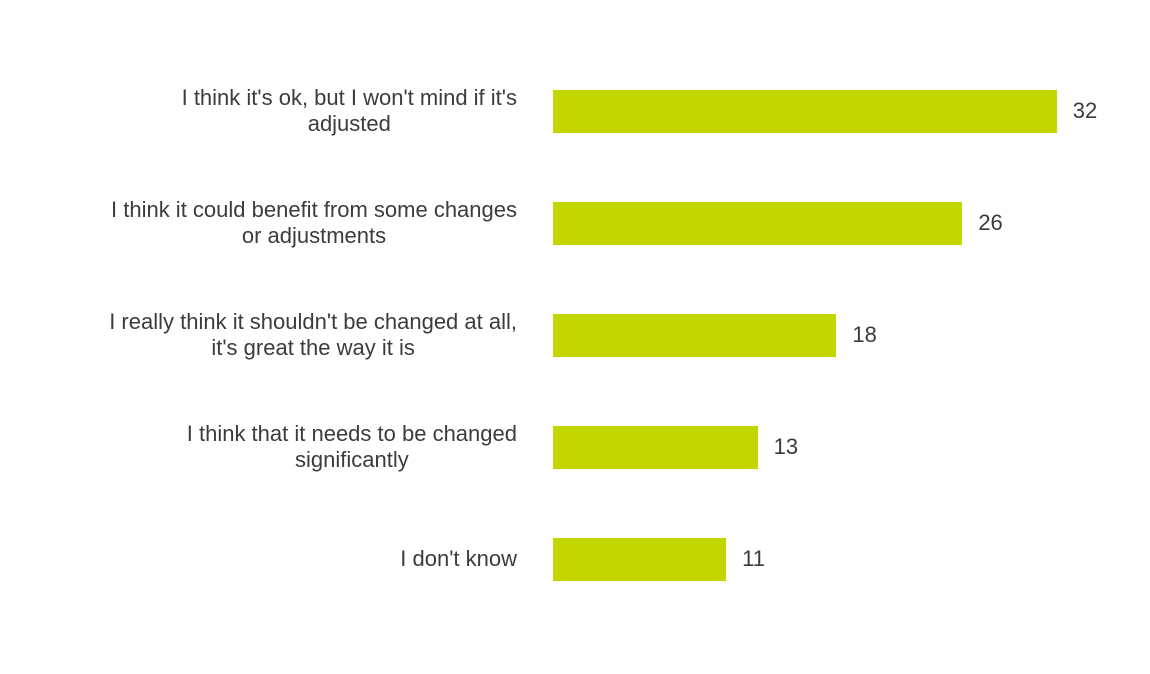 This screenshot has height=674, width=1150. What do you see at coordinates (258, 559) in the screenshot?
I see `category-label-cell: I don't know` at bounding box center [258, 559].